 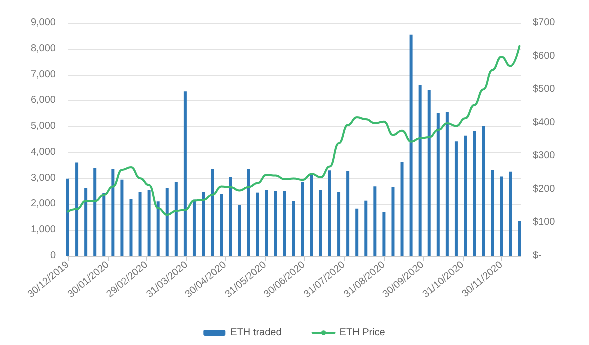 What do you see at coordinates (544, 56) in the screenshot?
I see `y2-tick-label: $600` at bounding box center [544, 56].